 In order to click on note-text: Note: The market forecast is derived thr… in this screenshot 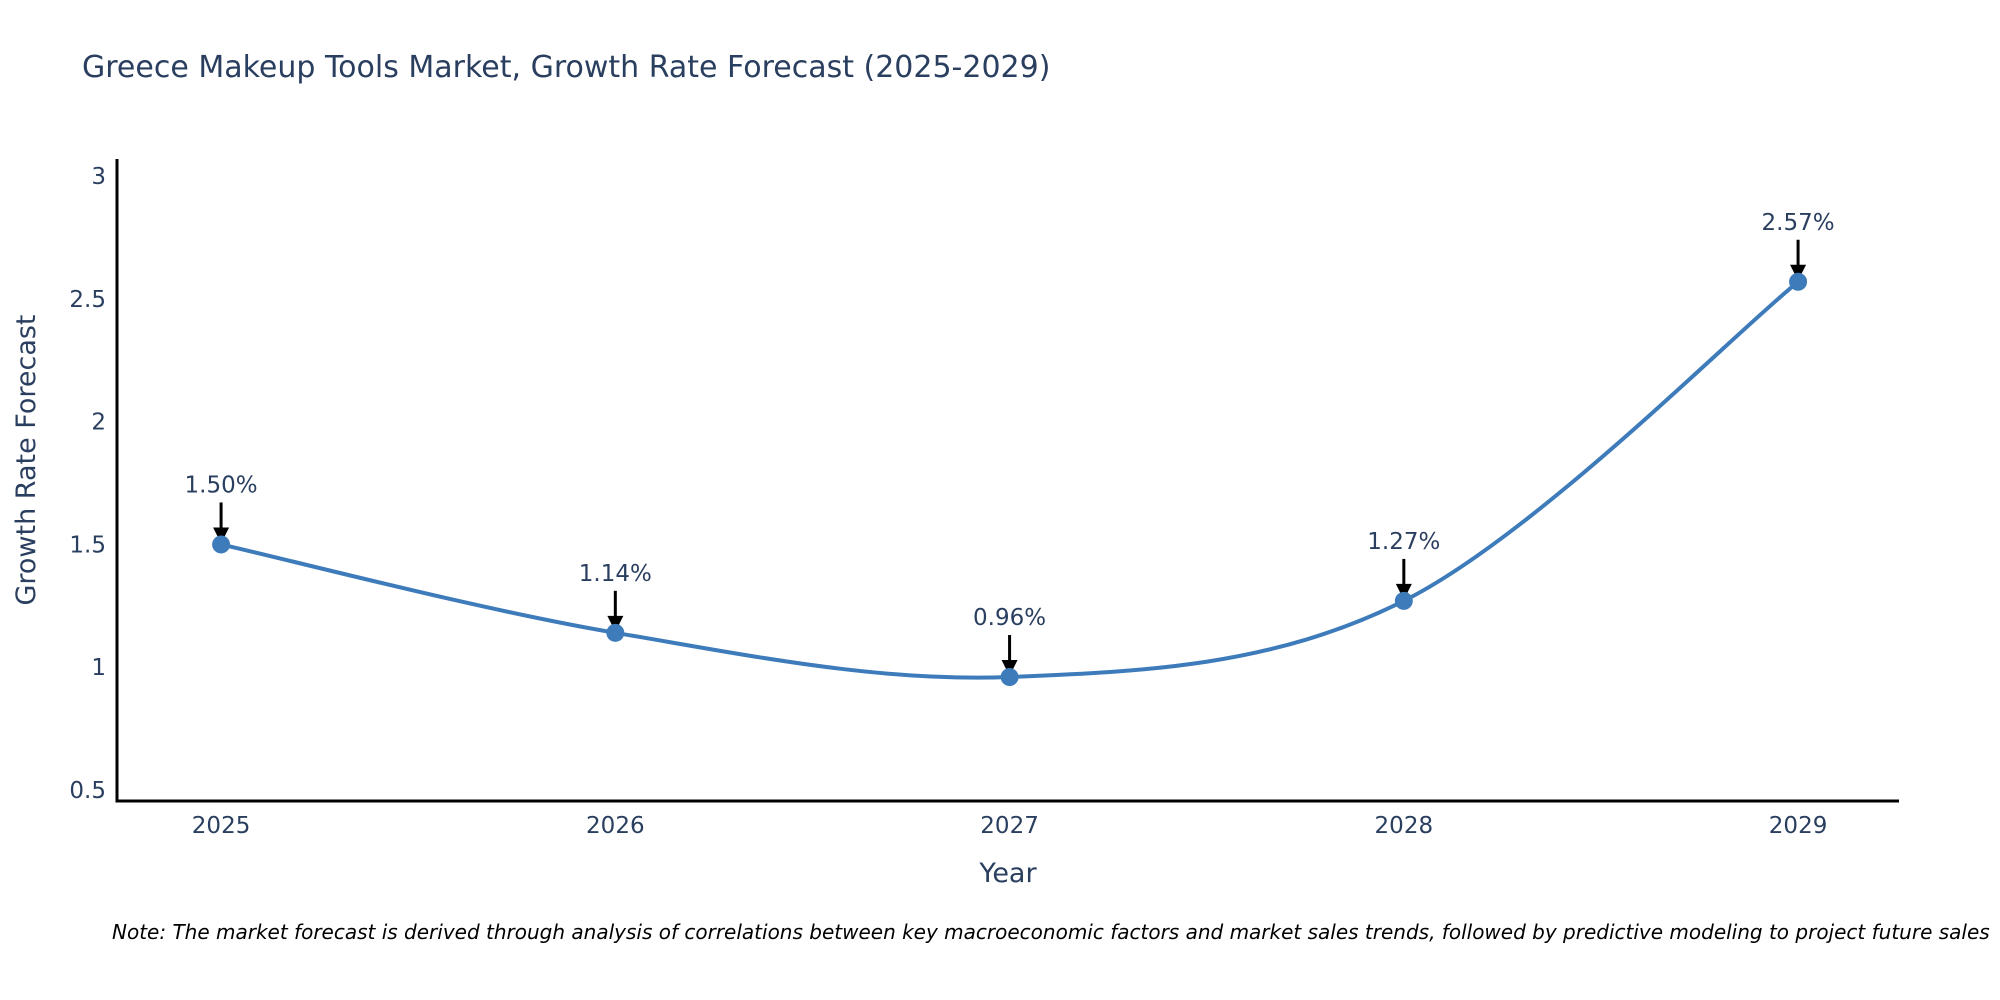, I will do `click(1051, 932)`.